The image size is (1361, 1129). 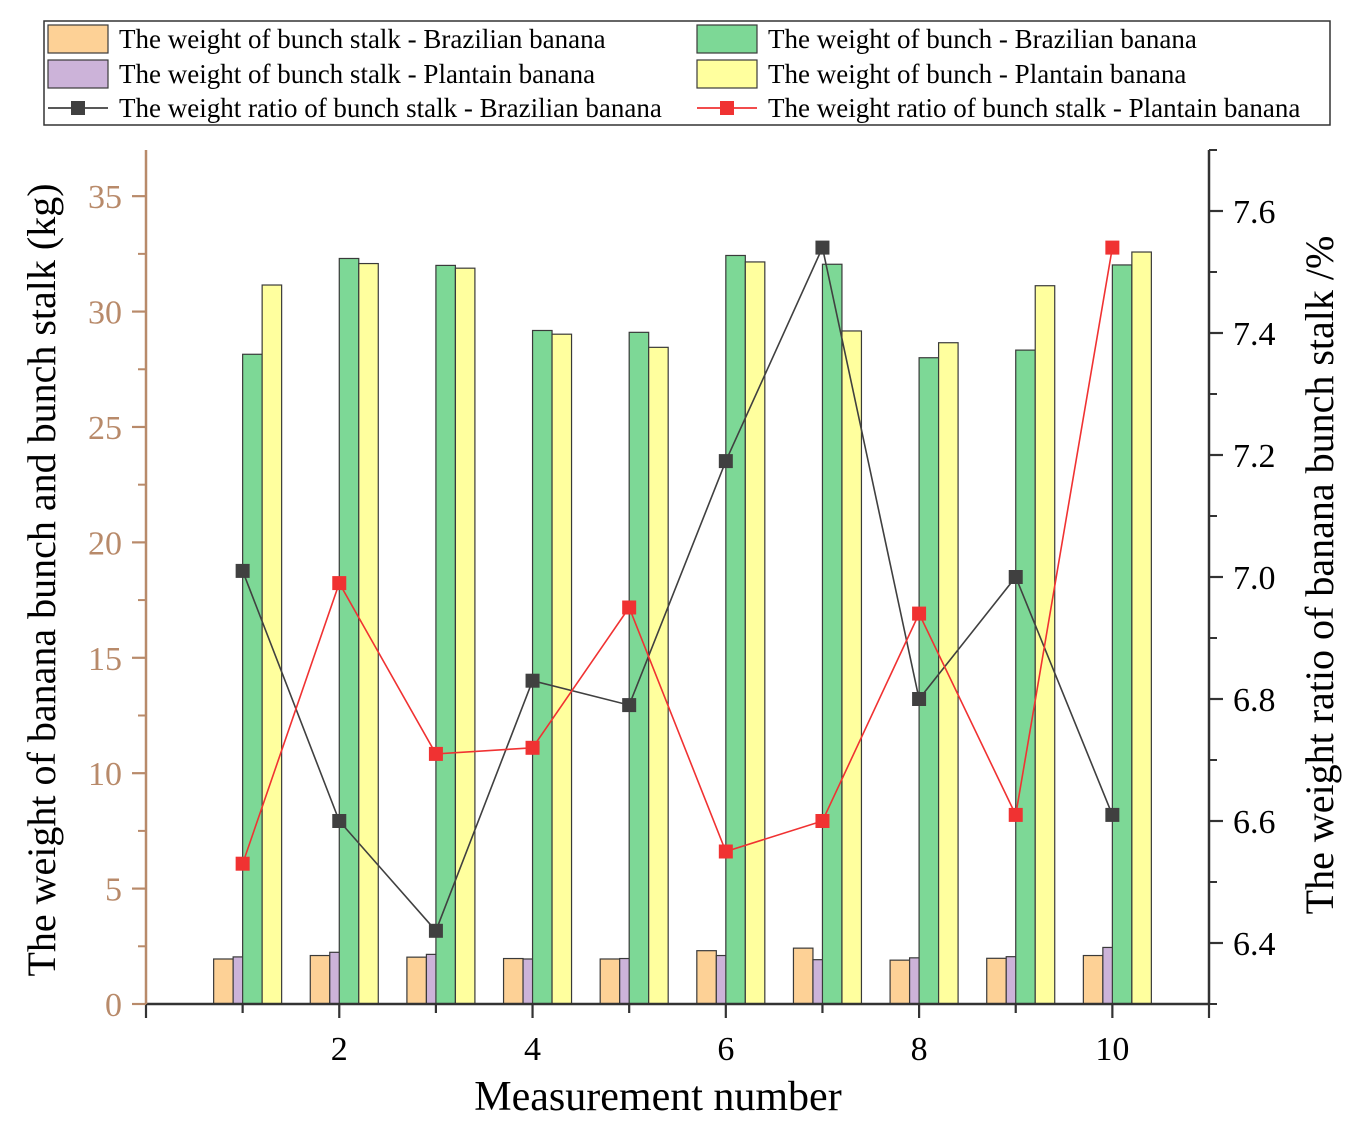 What do you see at coordinates (1112, 1049) in the screenshot?
I see `x-tick-label-10: 10` at bounding box center [1112, 1049].